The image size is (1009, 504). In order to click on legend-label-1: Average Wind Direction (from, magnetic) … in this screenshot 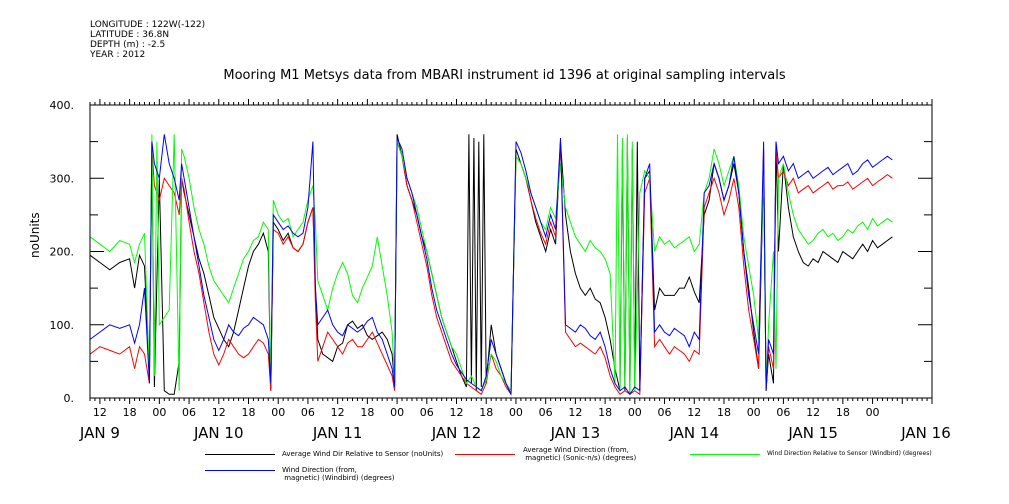, I will do `click(580, 454)`.